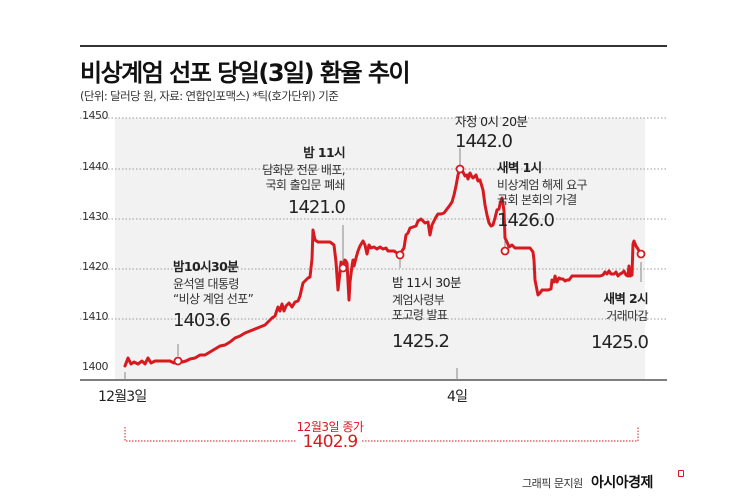 The height and width of the screenshot is (503, 745). What do you see at coordinates (95, 366) in the screenshot?
I see `y-tick-1400: 1400` at bounding box center [95, 366].